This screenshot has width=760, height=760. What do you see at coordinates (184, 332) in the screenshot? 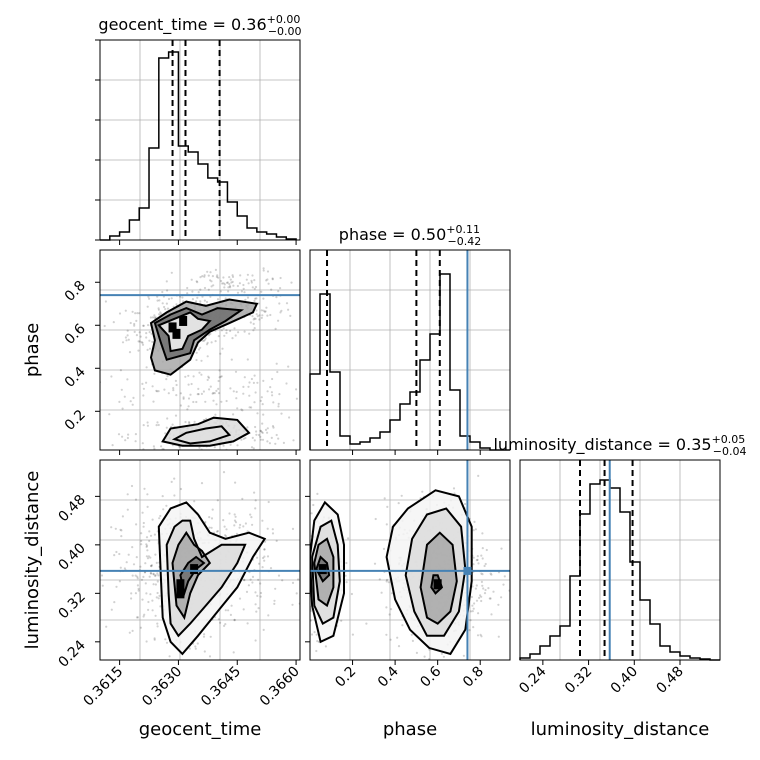
I see `density-fill` at bounding box center [184, 332].